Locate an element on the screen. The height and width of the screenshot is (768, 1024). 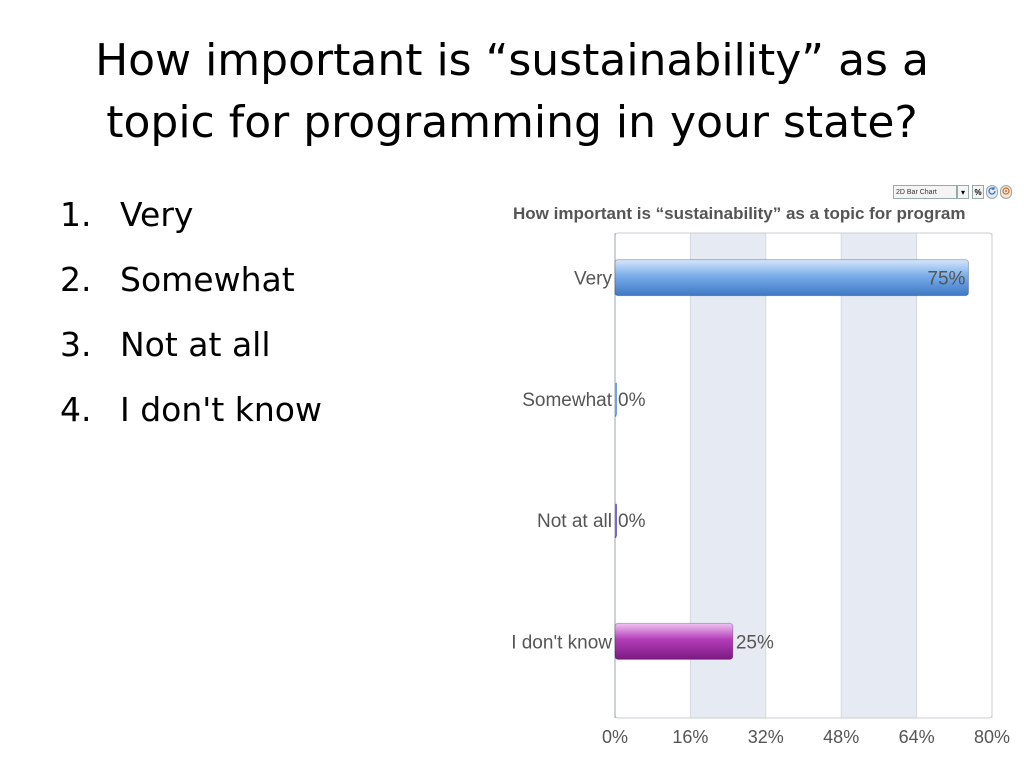
answer-label: Not at all is located at coordinates (195, 344).